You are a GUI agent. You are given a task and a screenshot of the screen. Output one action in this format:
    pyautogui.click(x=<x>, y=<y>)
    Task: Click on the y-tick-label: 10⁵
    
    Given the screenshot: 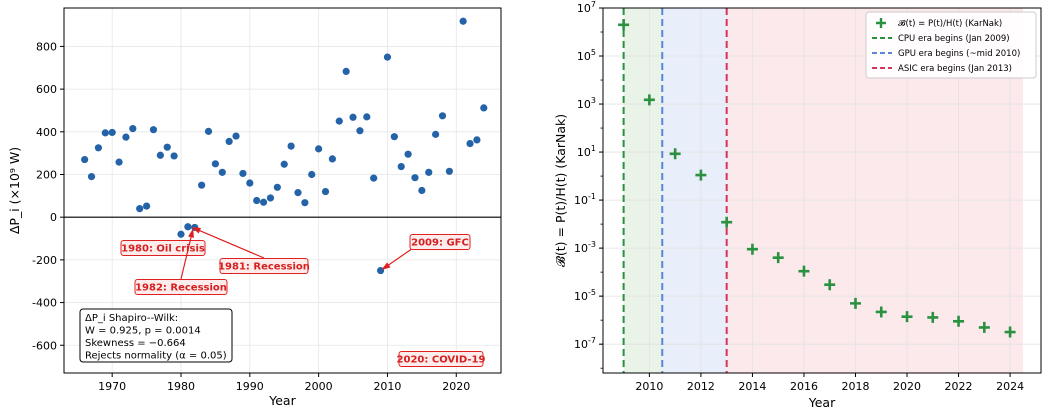 What is the action you would take?
    pyautogui.click(x=586, y=55)
    